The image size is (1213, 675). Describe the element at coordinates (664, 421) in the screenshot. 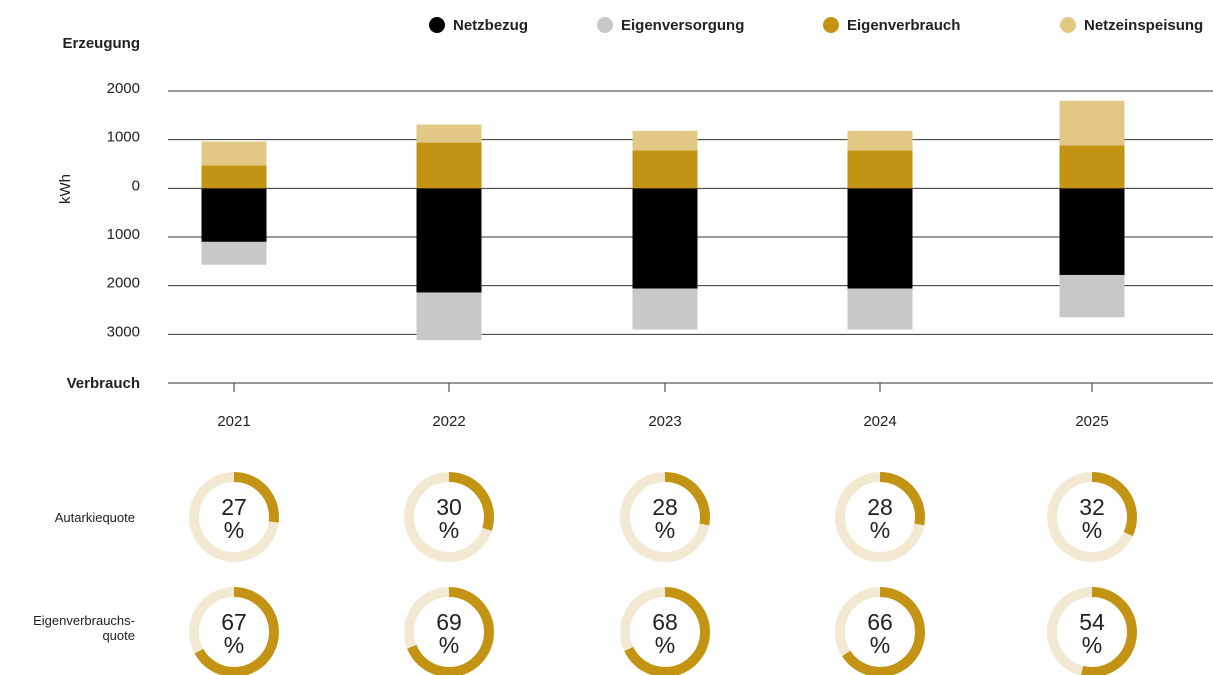

I see `x-tick-label: 2023` at that location.